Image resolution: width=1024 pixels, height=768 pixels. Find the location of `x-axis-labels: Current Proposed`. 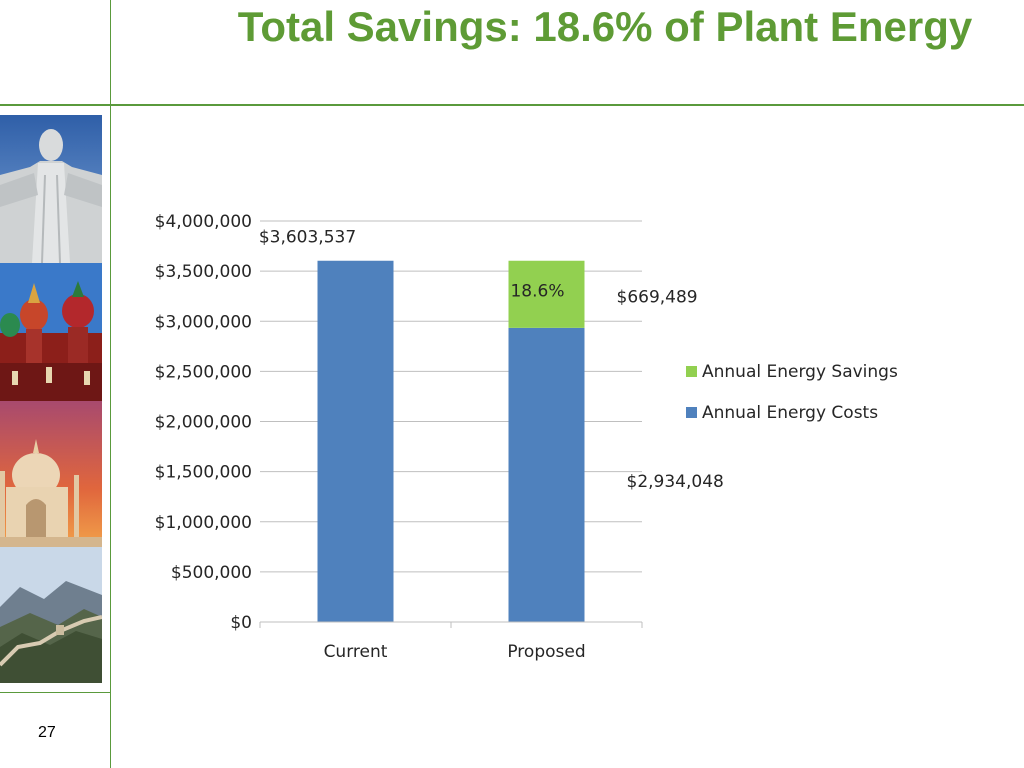

x-axis-labels: Current Proposed is located at coordinates (451, 642).